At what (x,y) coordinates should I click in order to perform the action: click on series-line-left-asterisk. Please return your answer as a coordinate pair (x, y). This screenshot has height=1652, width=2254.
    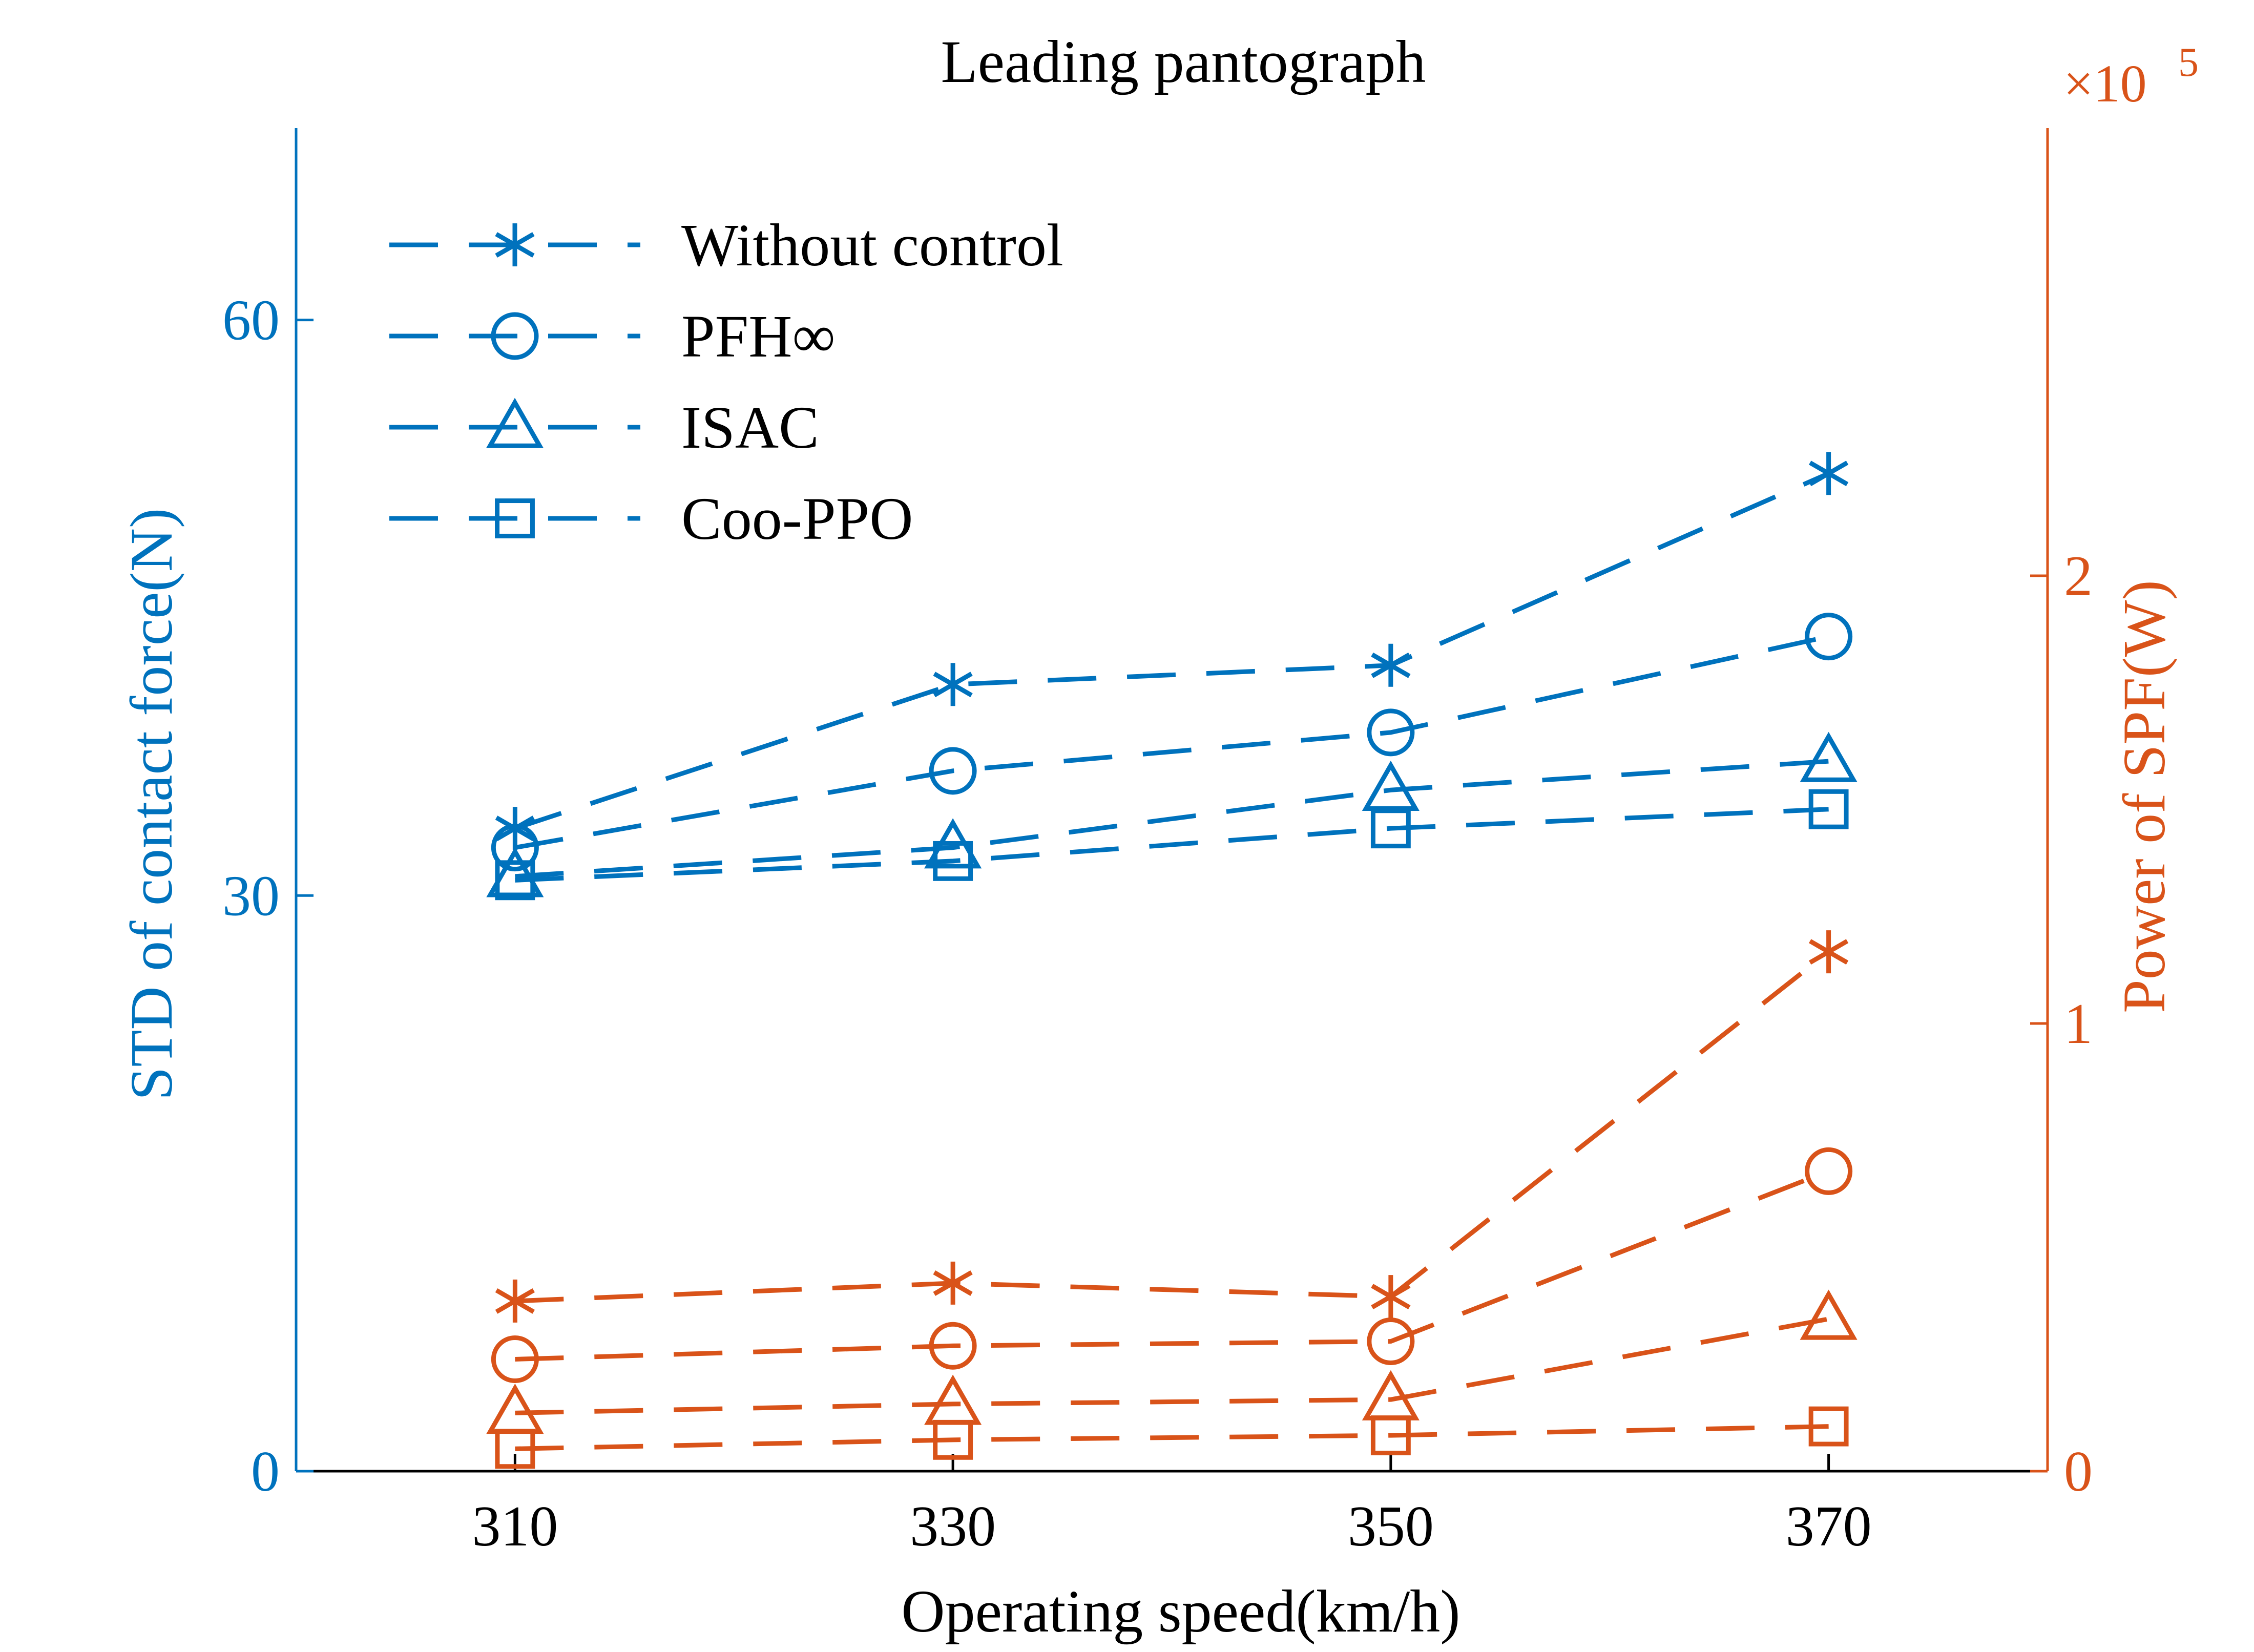
    Looking at the image, I should click on (1172, 651).